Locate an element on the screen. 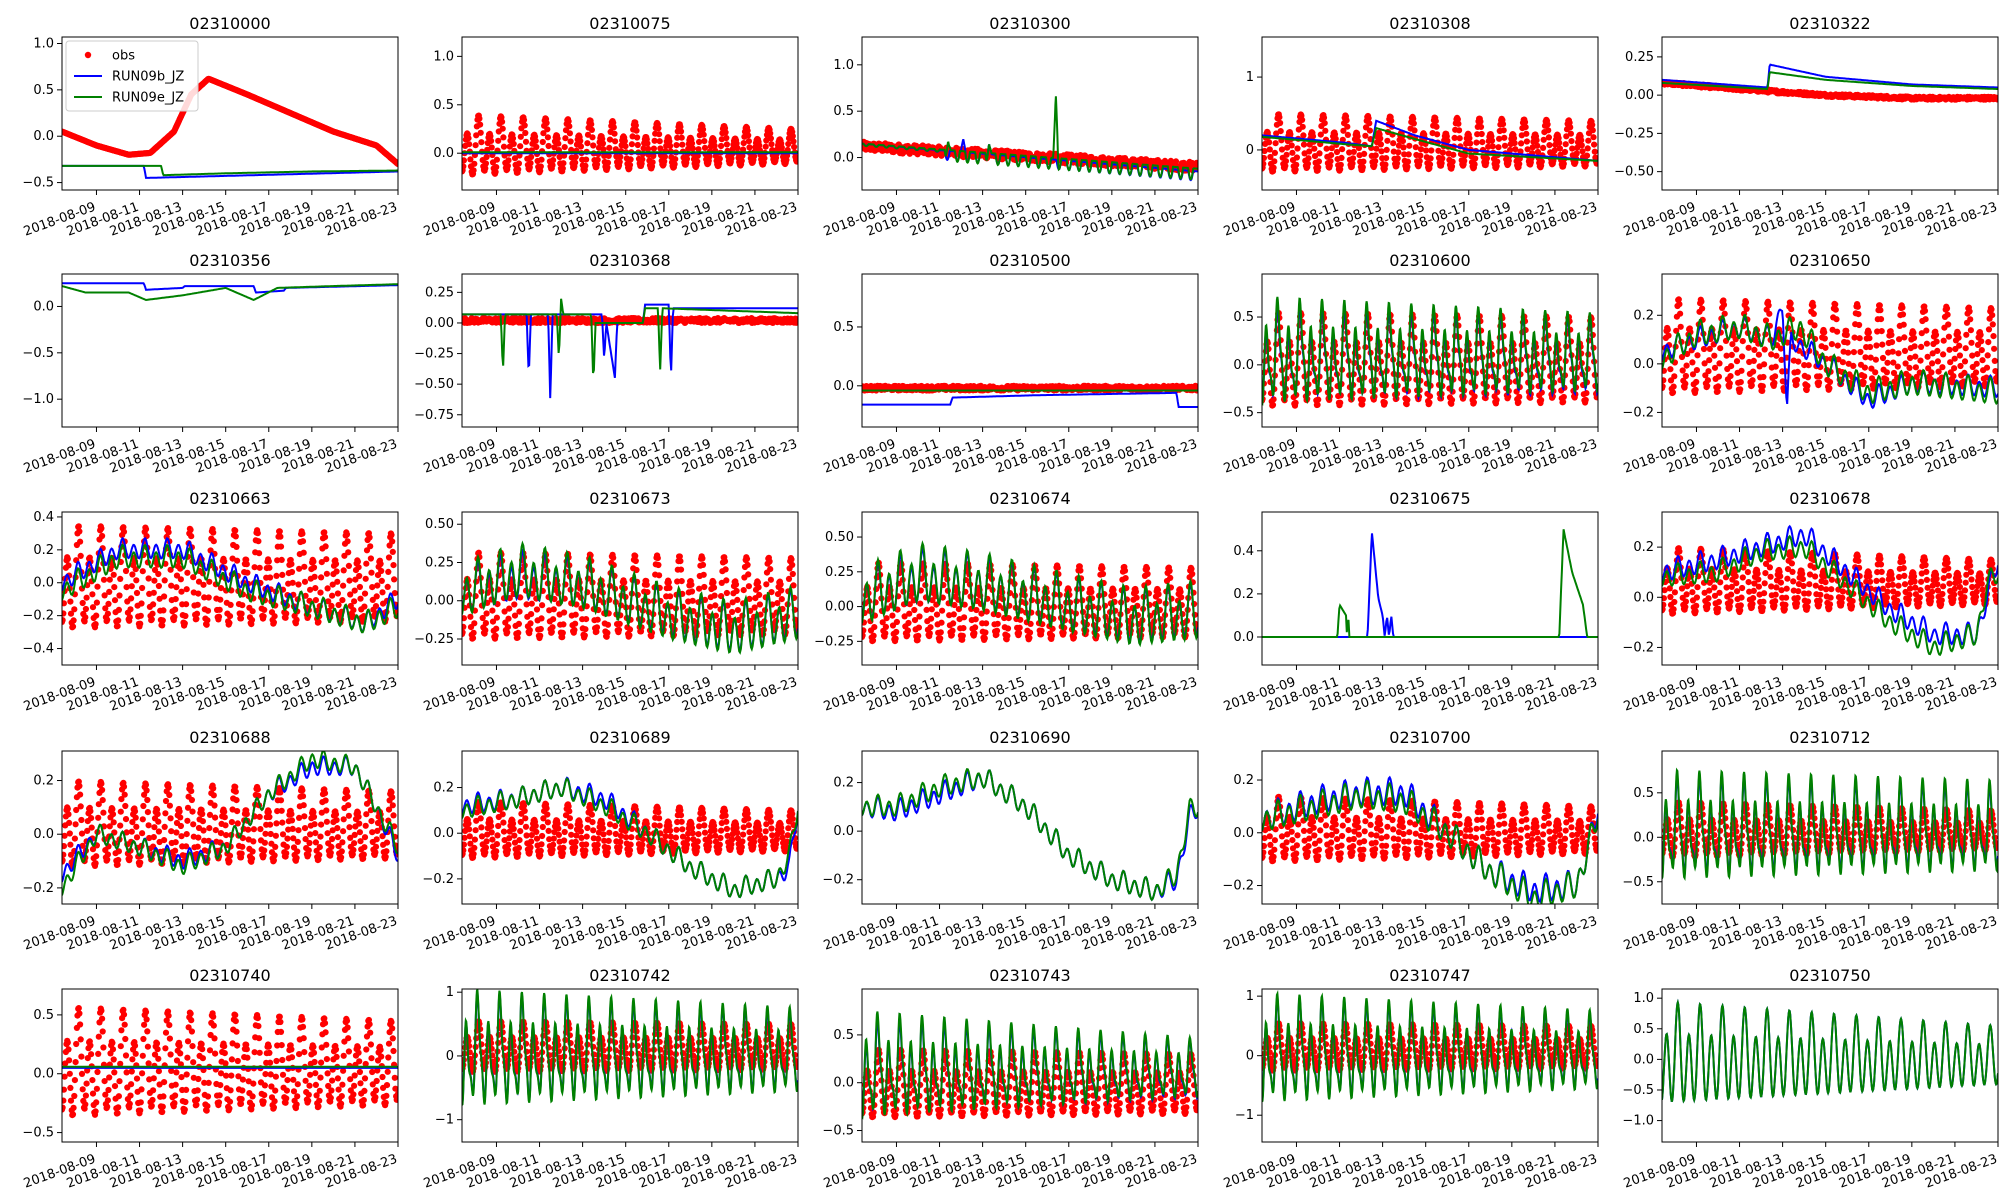  y-tick-label: 0.25 is located at coordinates (1639, 57).